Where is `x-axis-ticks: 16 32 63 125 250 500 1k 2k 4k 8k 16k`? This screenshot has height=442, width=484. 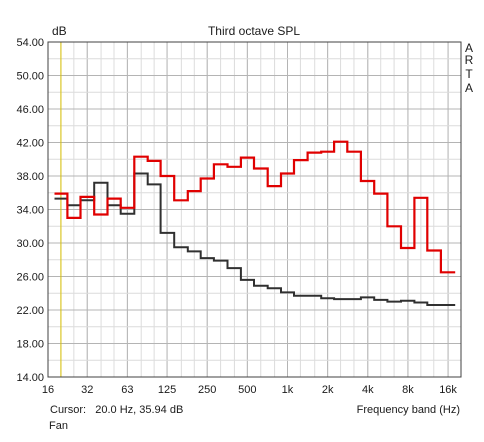
x-axis-ticks: 16 32 63 125 250 500 1k 2k 4k 8k 16k is located at coordinates (250, 390).